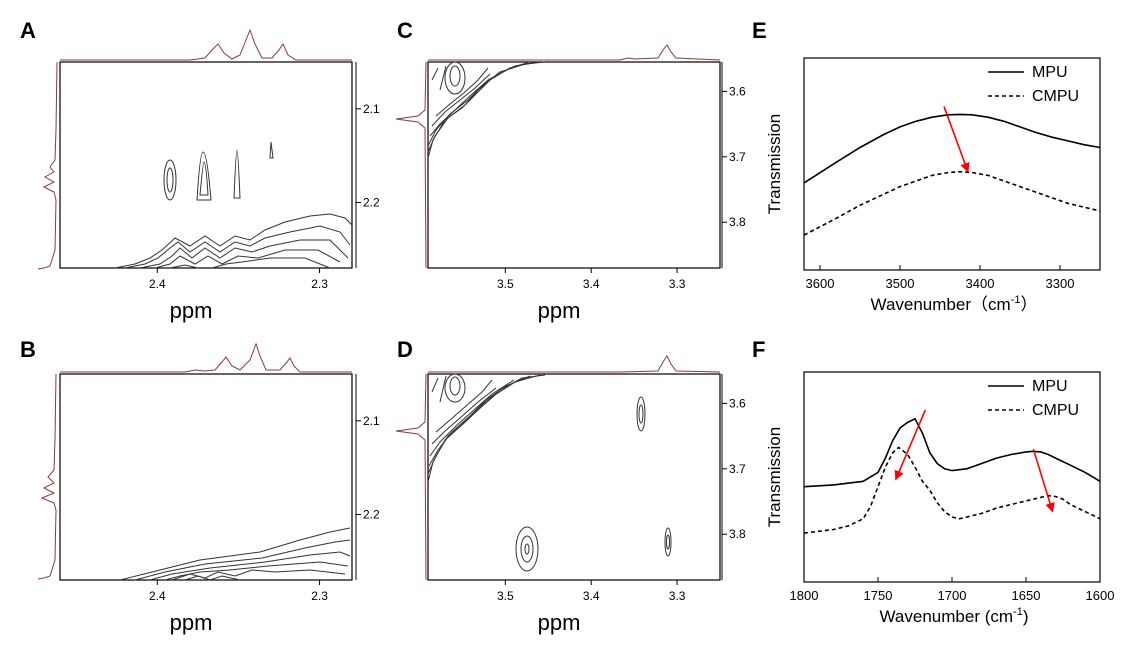  I want to click on panel-b-ticks: 2.4 2.3 2.1 2.2 ppm, so click(264, 524).